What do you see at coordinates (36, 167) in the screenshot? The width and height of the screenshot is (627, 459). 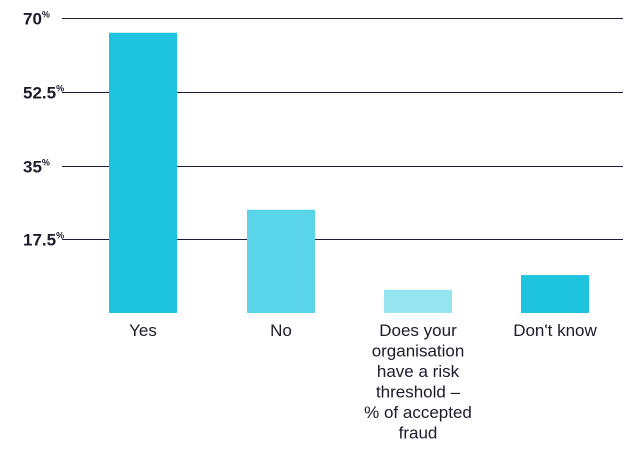 I see `y-tick-label: 35%` at bounding box center [36, 167].